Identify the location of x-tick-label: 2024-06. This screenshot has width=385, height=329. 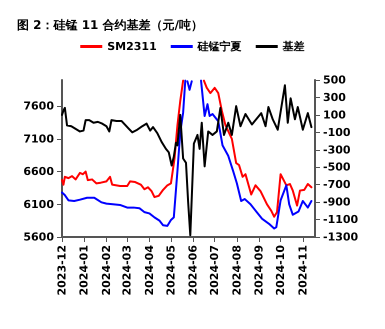
(193, 270).